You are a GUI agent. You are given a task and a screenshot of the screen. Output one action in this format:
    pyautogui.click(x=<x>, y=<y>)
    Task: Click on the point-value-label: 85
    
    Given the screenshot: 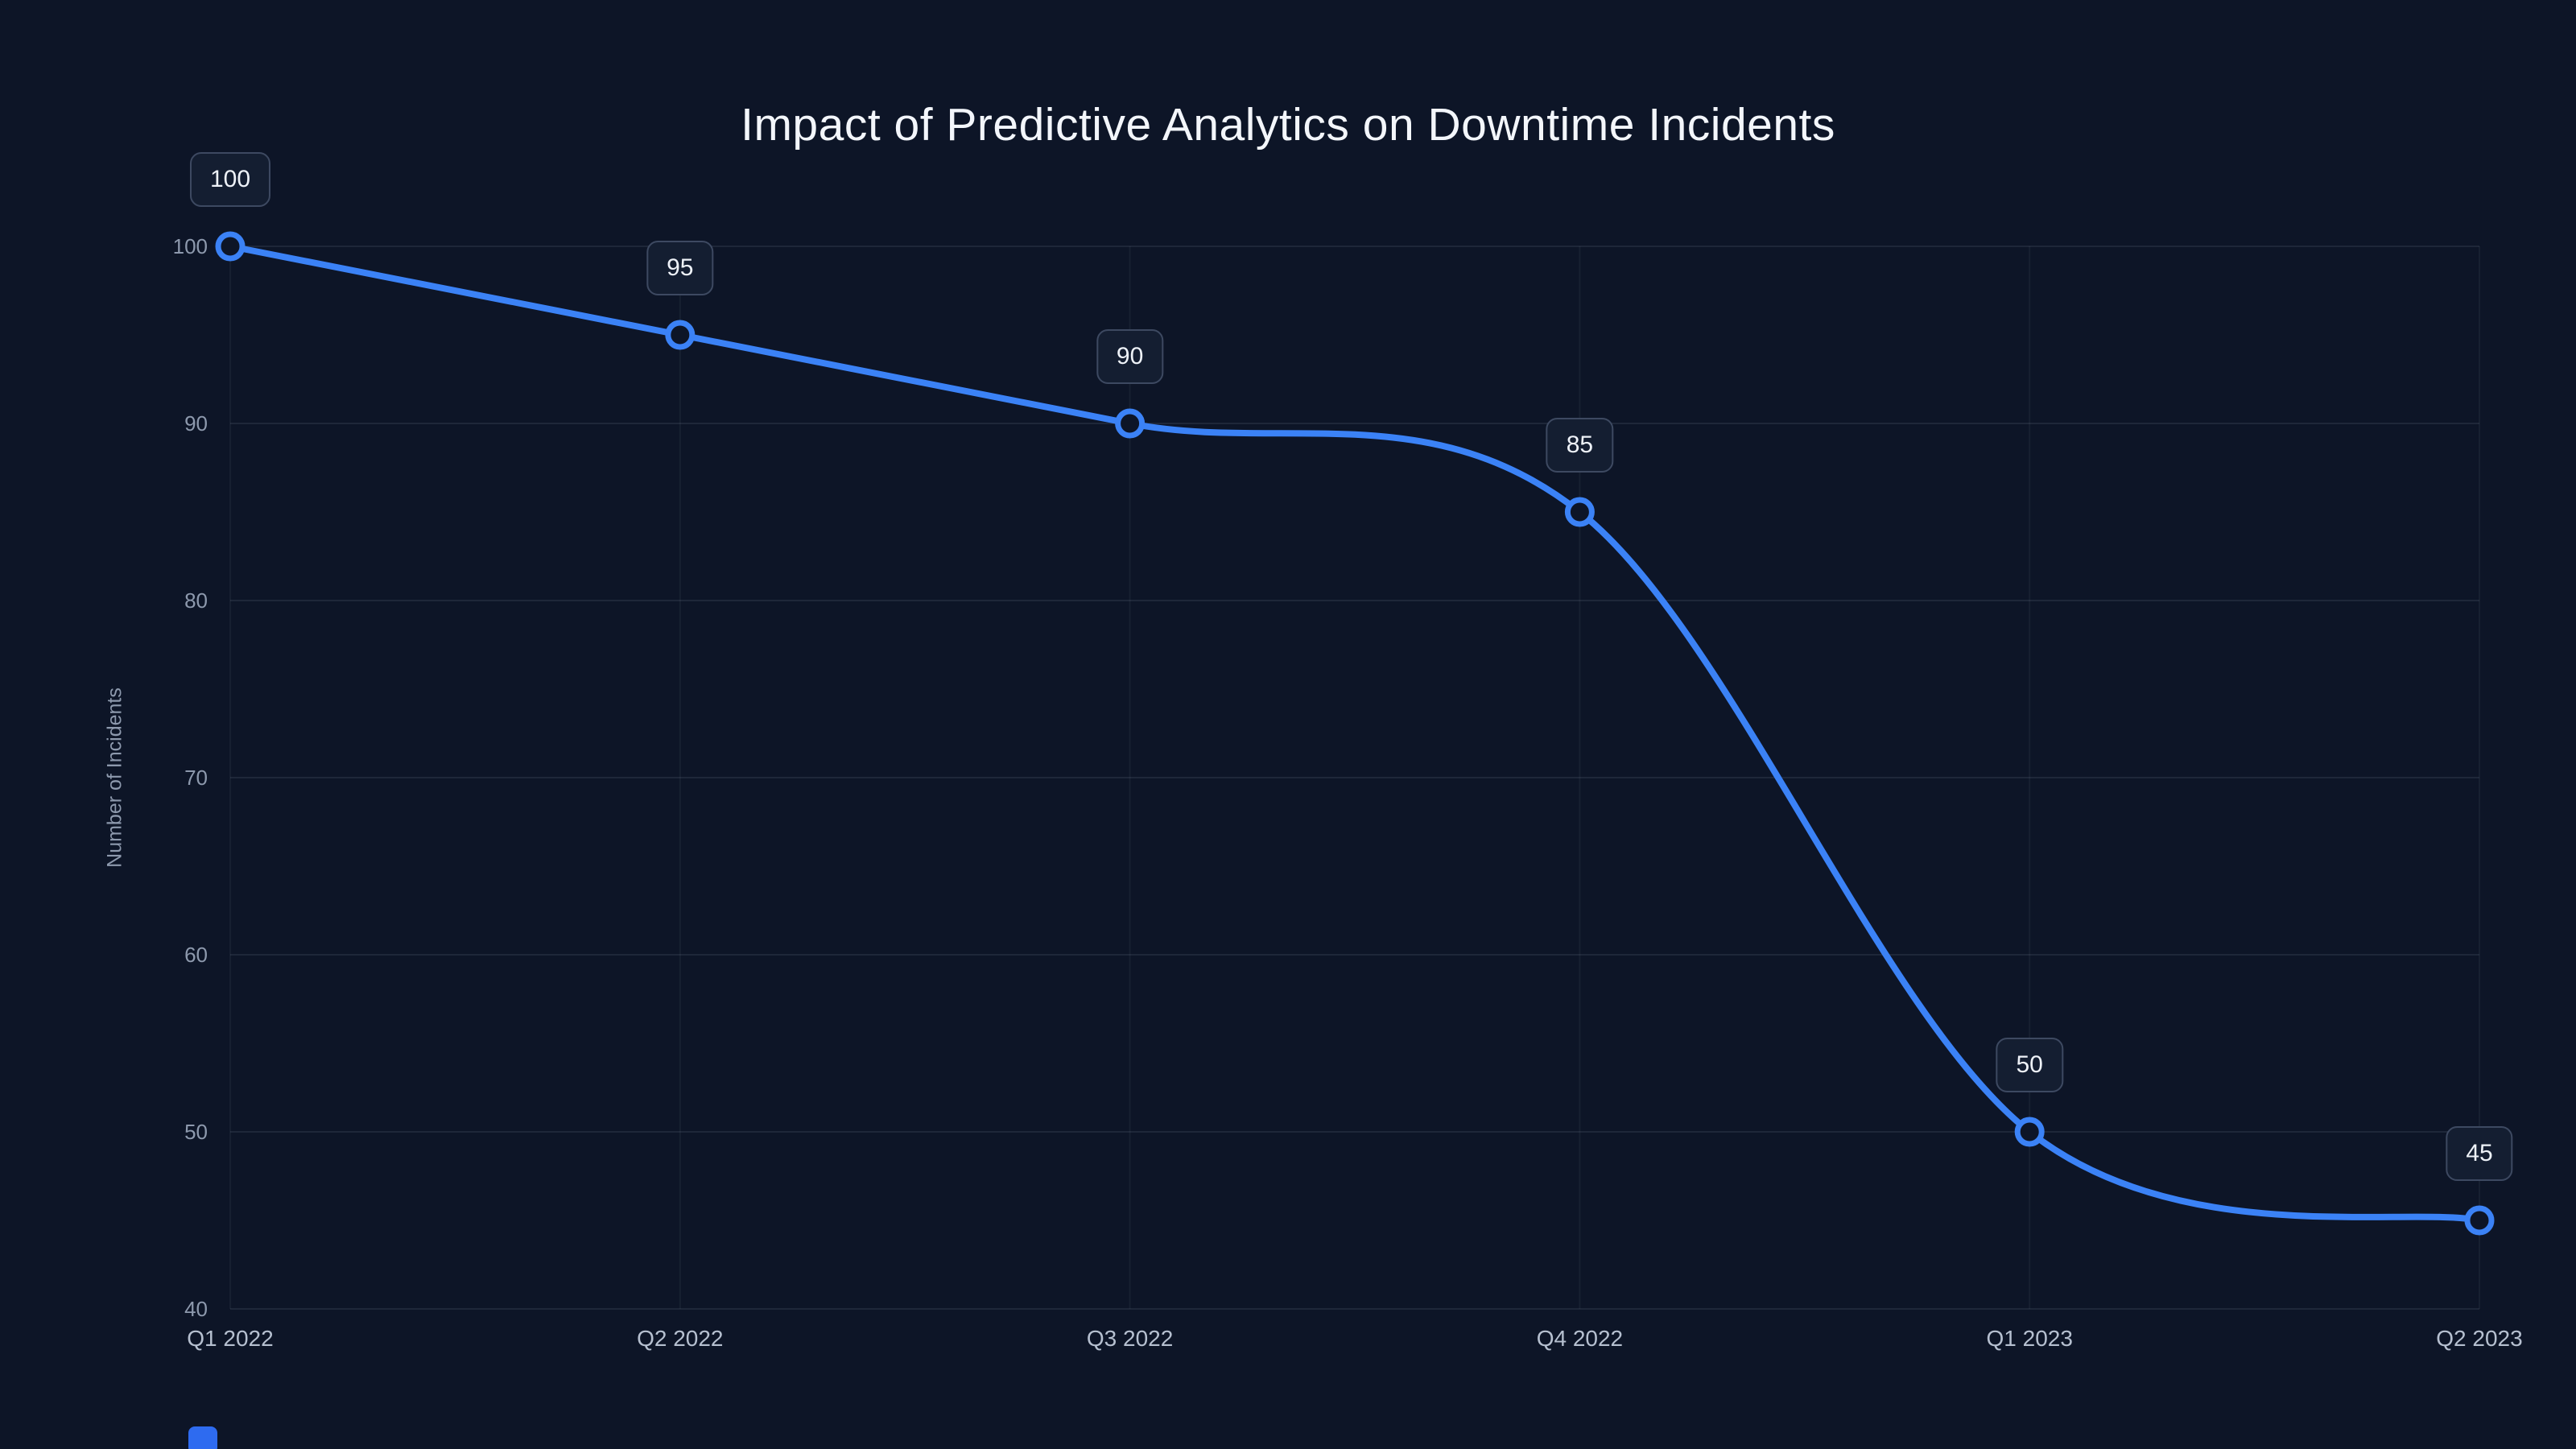 What is the action you would take?
    pyautogui.click(x=1580, y=445)
    